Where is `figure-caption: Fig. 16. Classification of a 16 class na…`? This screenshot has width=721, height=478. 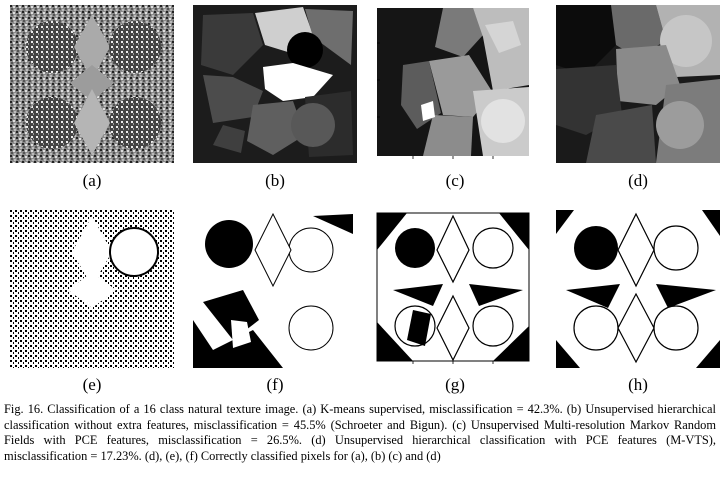 figure-caption: Fig. 16. Classification of a 16 class na… is located at coordinates (360, 433).